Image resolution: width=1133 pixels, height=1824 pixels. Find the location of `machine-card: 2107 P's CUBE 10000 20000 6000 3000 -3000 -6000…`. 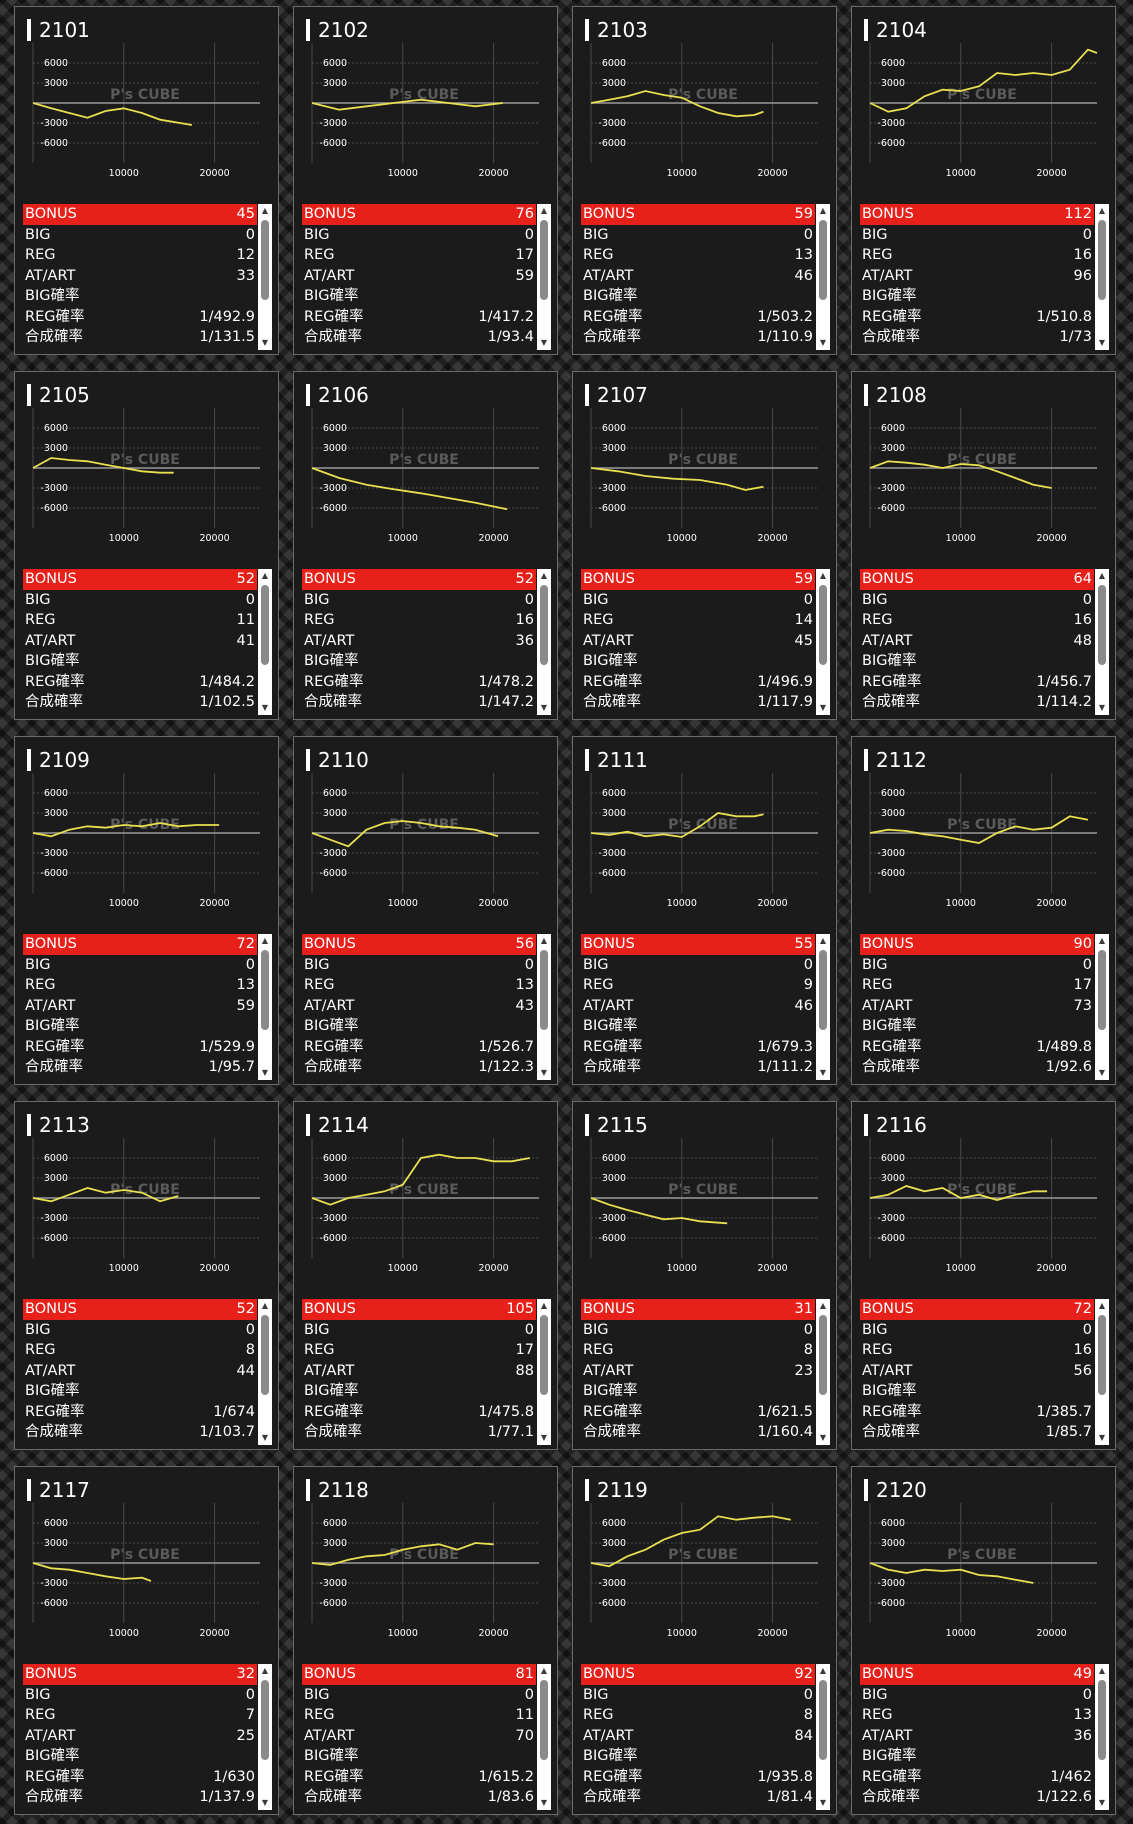

machine-card: 2107 P's CUBE 10000 20000 6000 3000 -3000 -6000… is located at coordinates (704, 545).